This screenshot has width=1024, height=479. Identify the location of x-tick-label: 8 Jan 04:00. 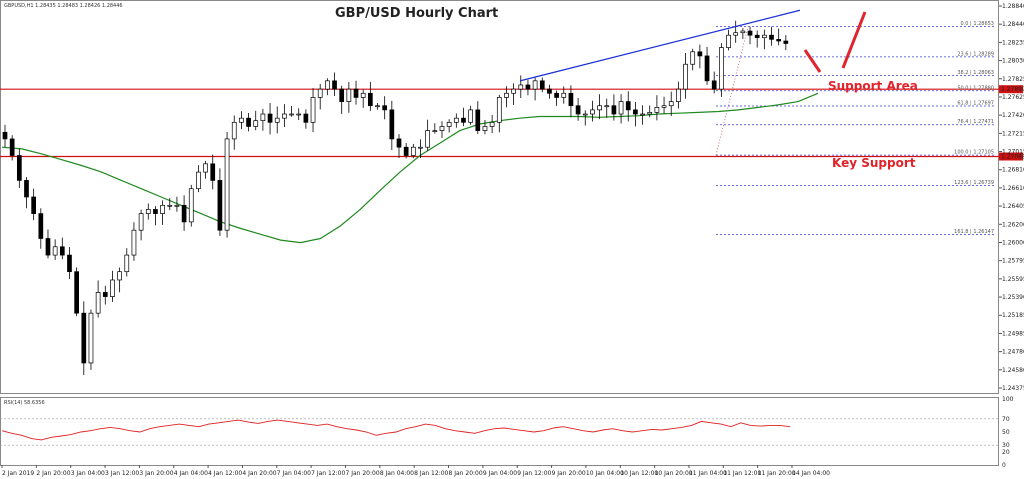
(397, 473).